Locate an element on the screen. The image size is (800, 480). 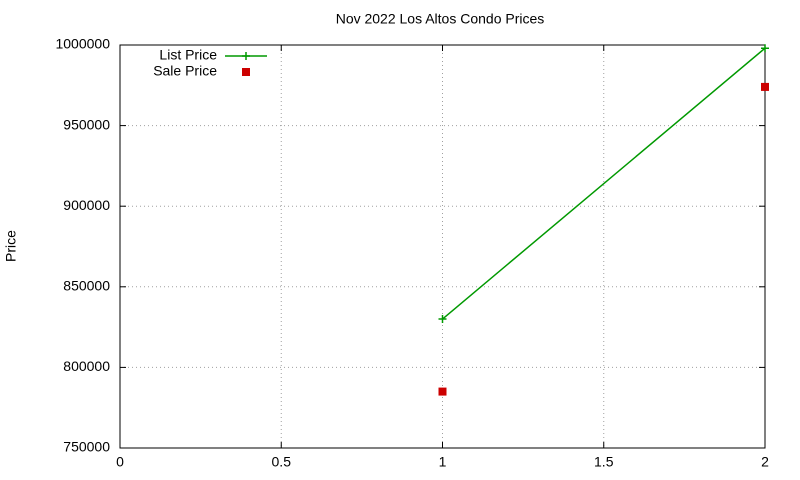
x-tick-label: 0 is located at coordinates (120, 462).